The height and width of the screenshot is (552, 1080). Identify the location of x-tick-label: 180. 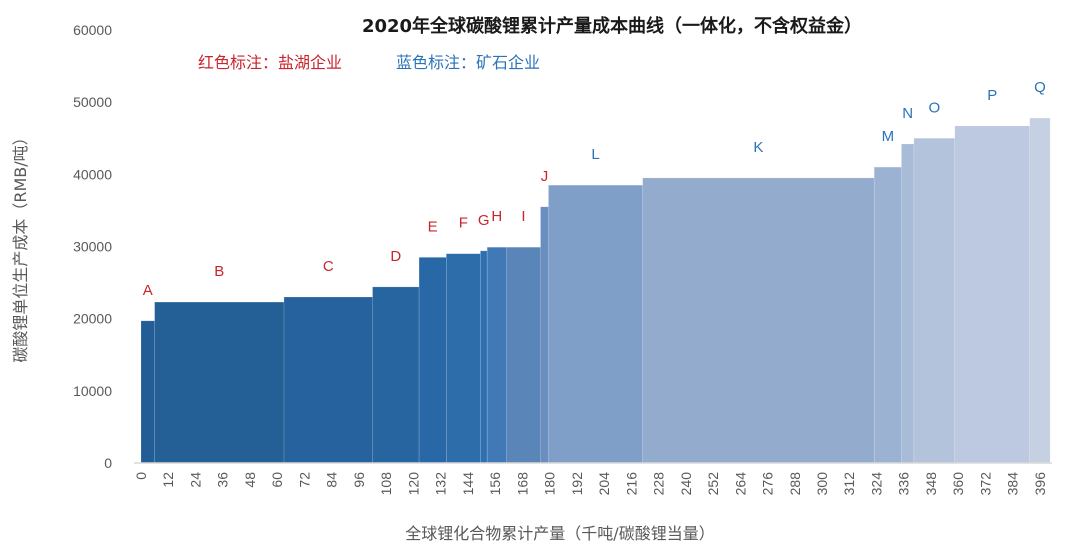
(550, 484).